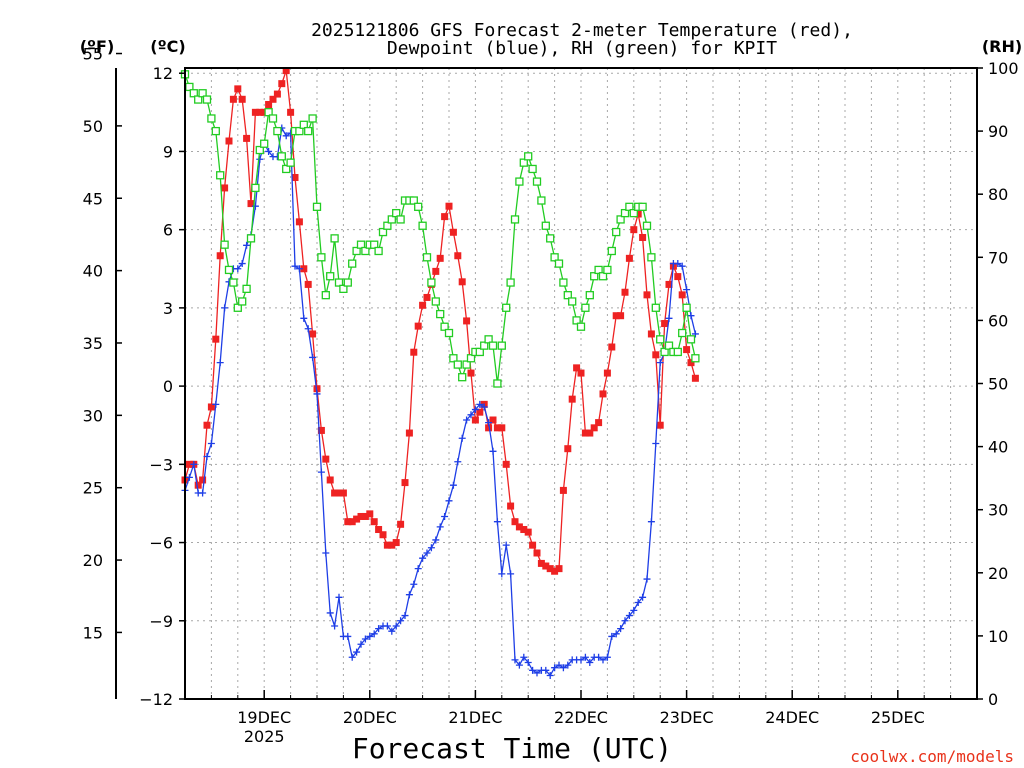 The image size is (1024, 768). Describe the element at coordinates (93, 126) in the screenshot. I see `fahrenheit-tick-label: 50` at that location.